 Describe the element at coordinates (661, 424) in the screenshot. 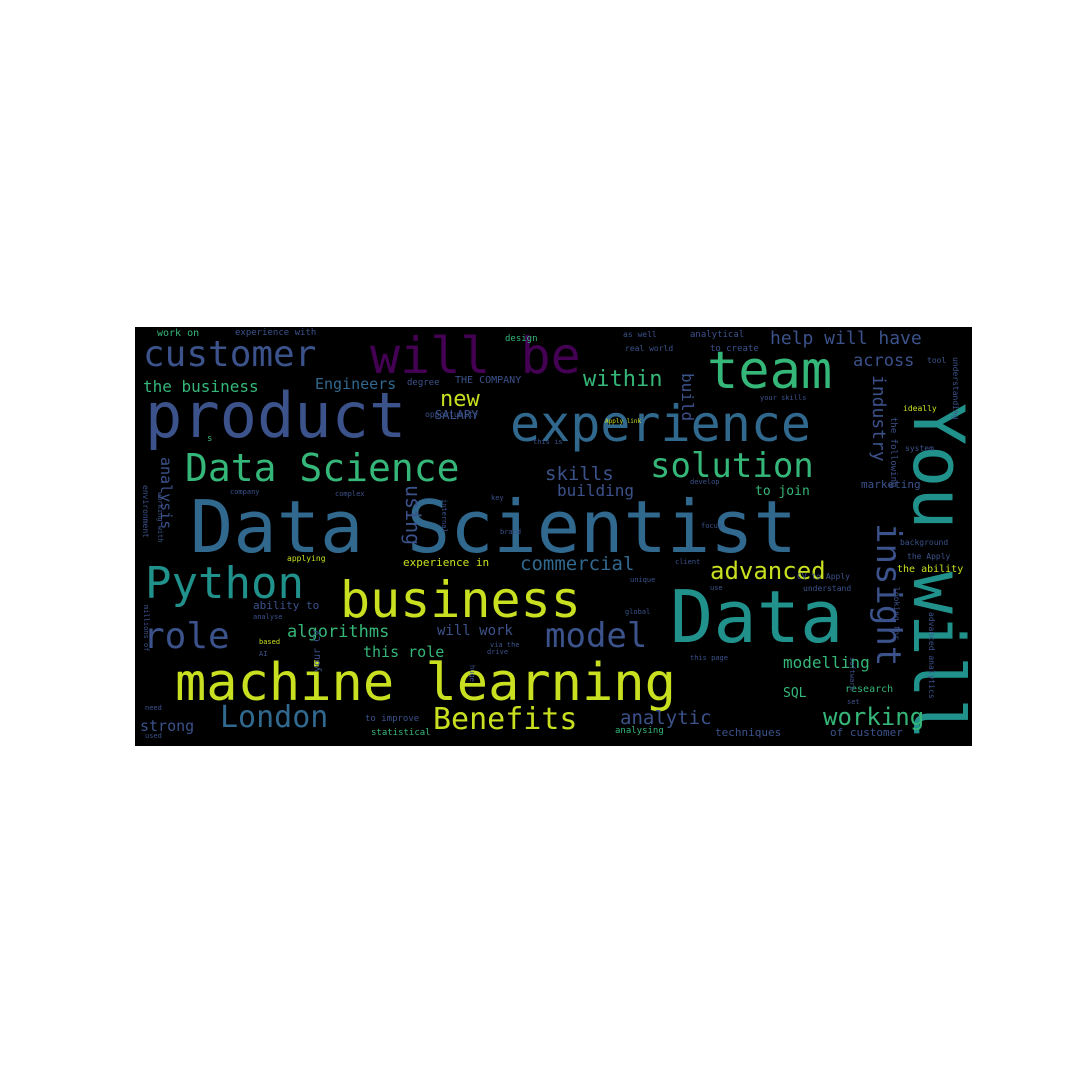

I see `word-experience: experience` at that location.